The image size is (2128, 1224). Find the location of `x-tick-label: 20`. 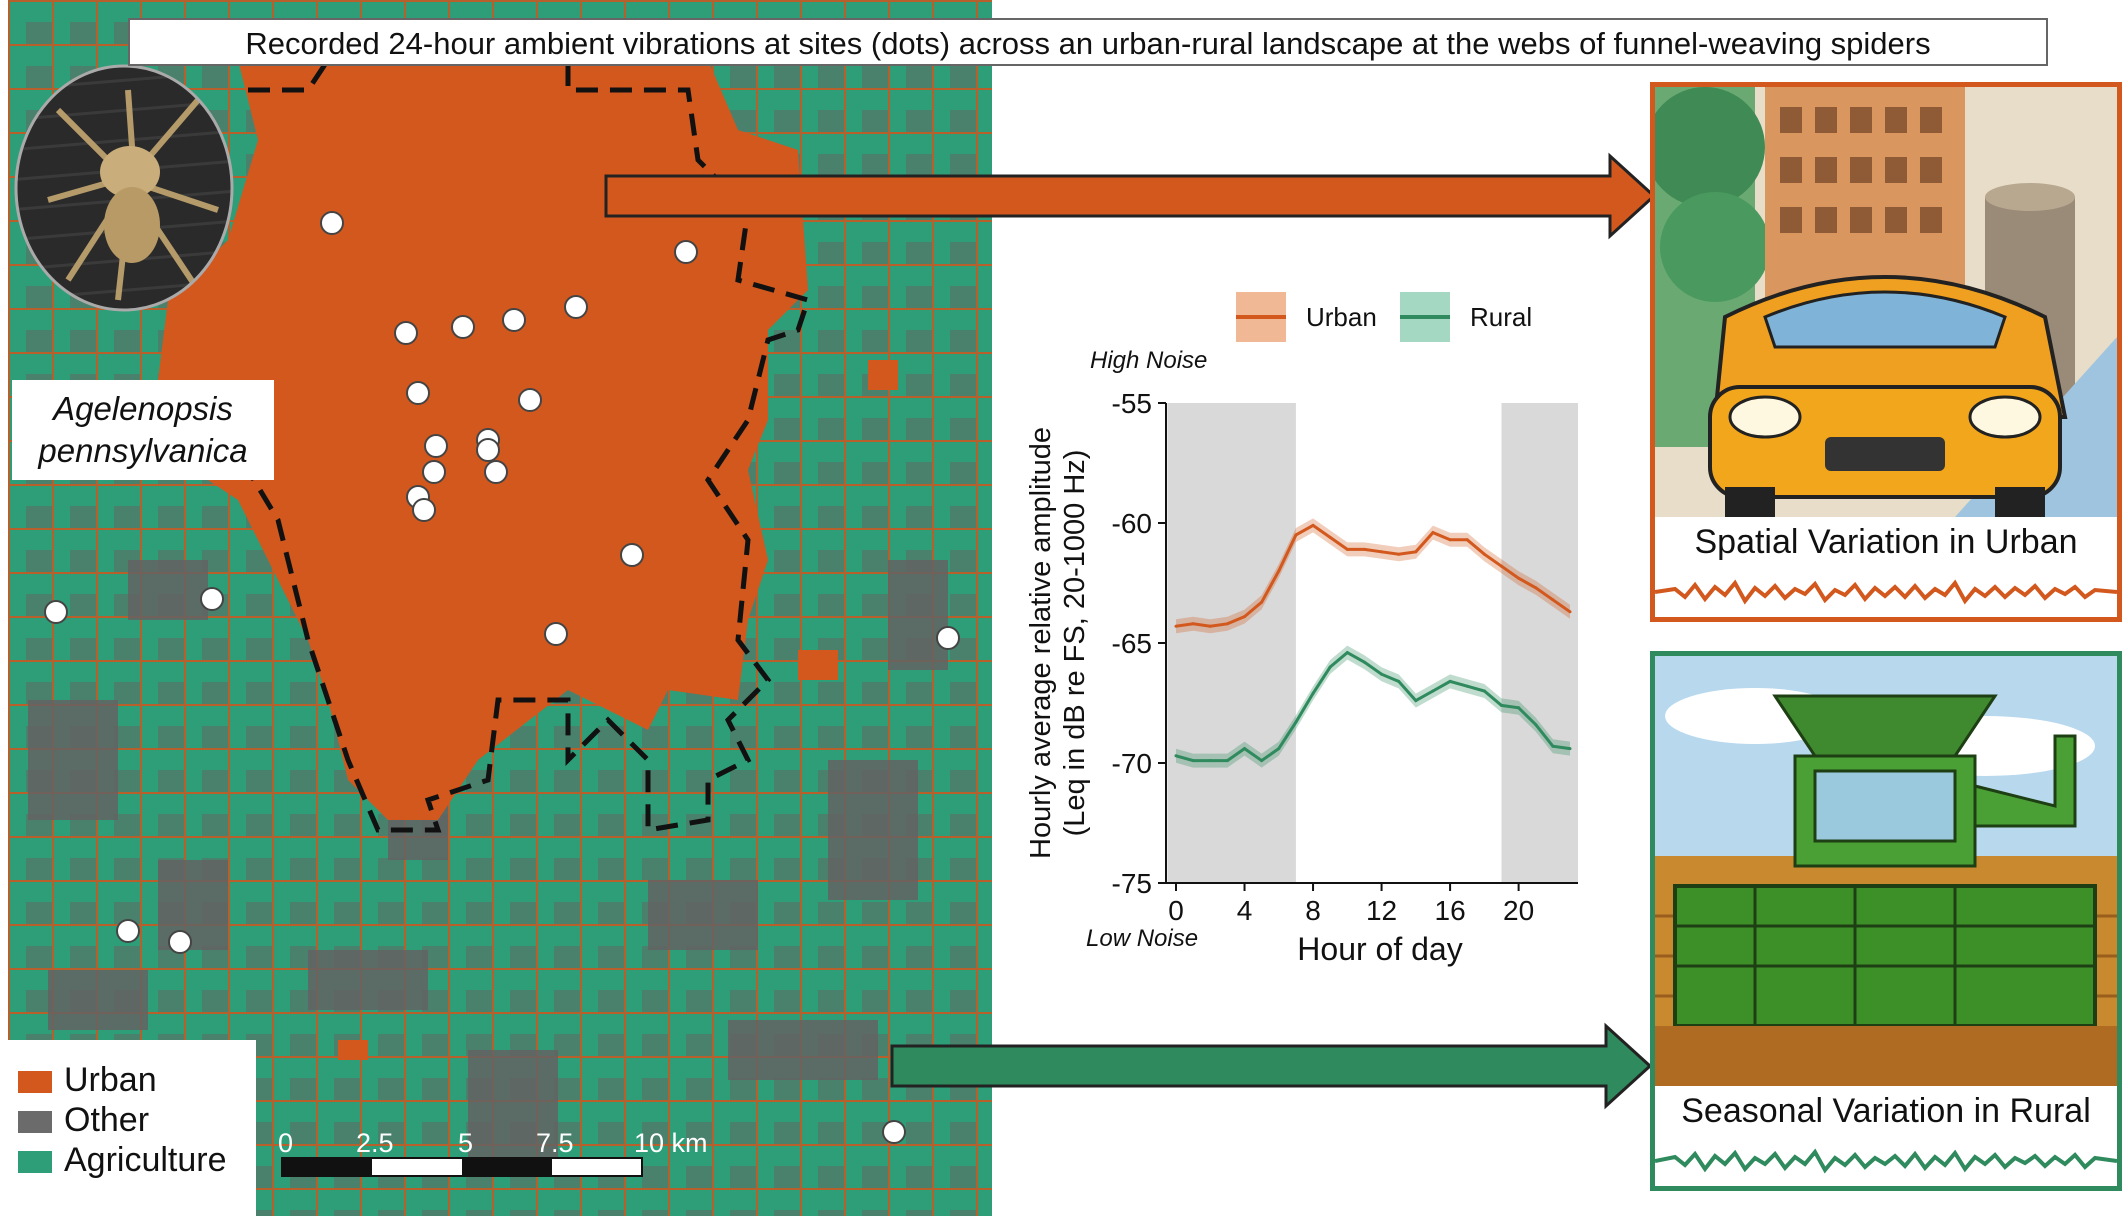

x-tick-label: 20 is located at coordinates (1518, 910).